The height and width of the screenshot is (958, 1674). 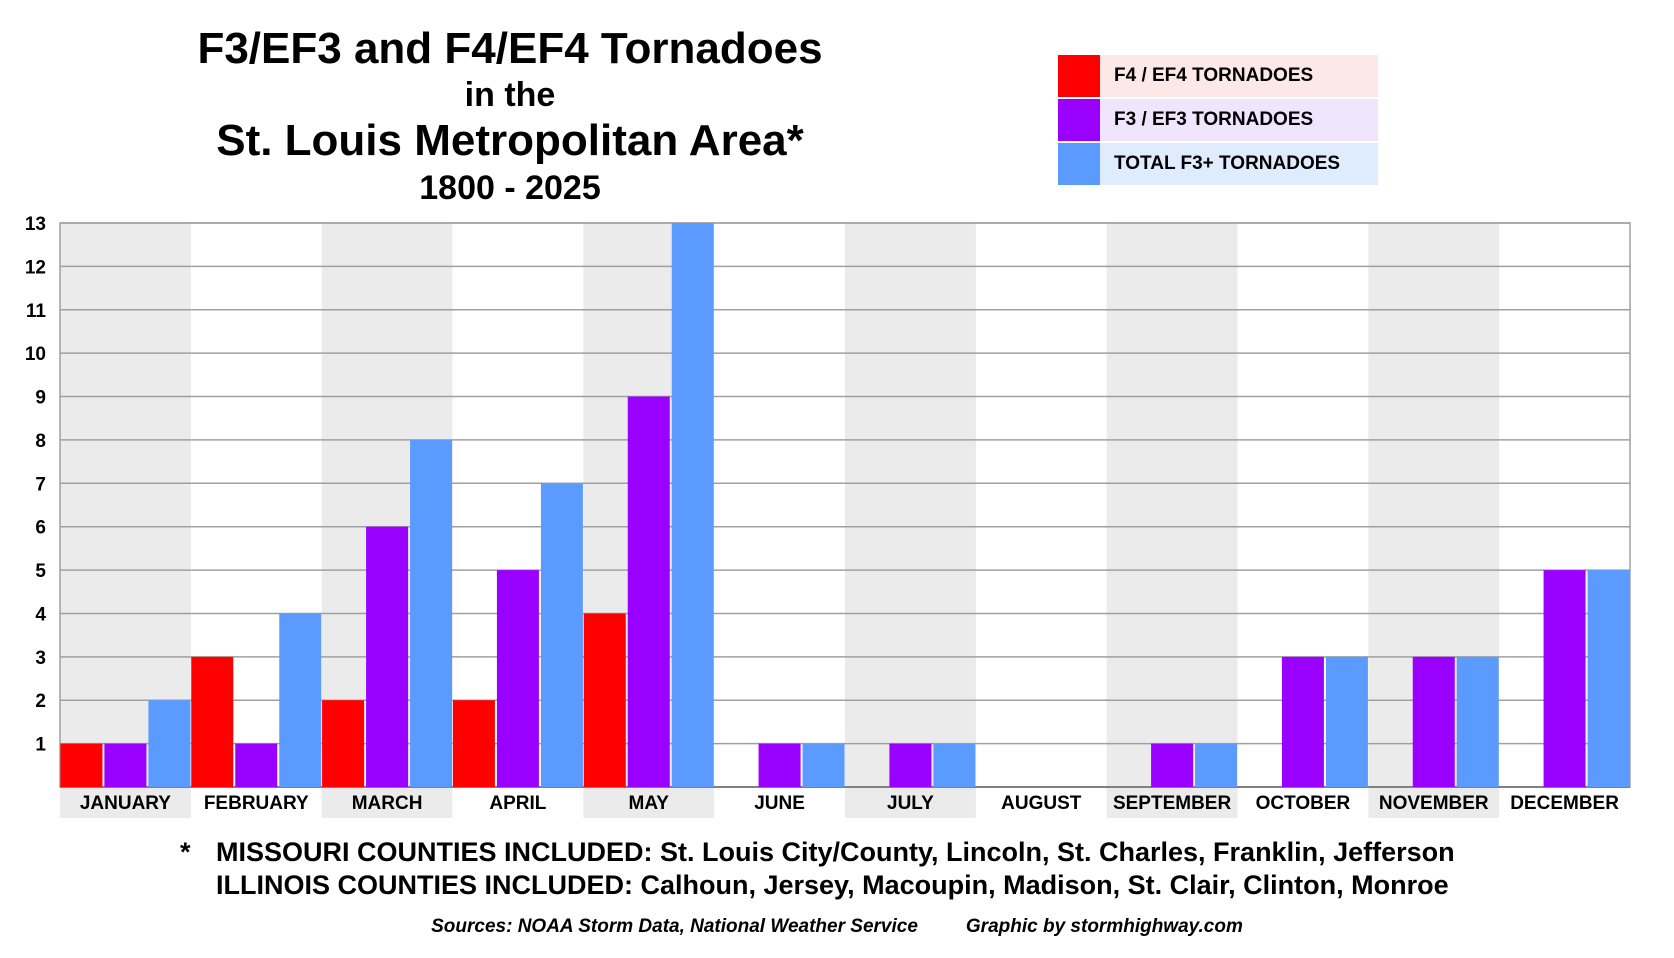 What do you see at coordinates (954, 765) in the screenshot?
I see `bar-july-total` at bounding box center [954, 765].